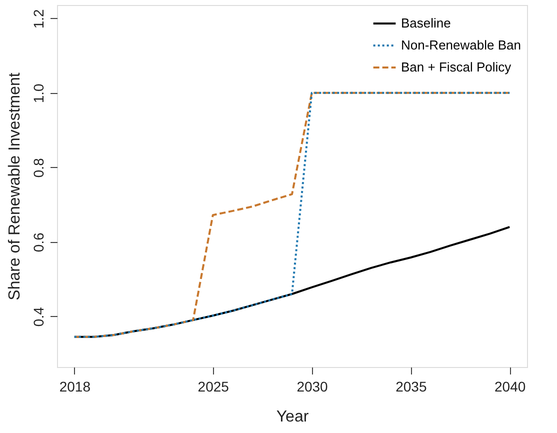  Describe the element at coordinates (38, 18) in the screenshot. I see `y-tick-label: 1.2` at that location.